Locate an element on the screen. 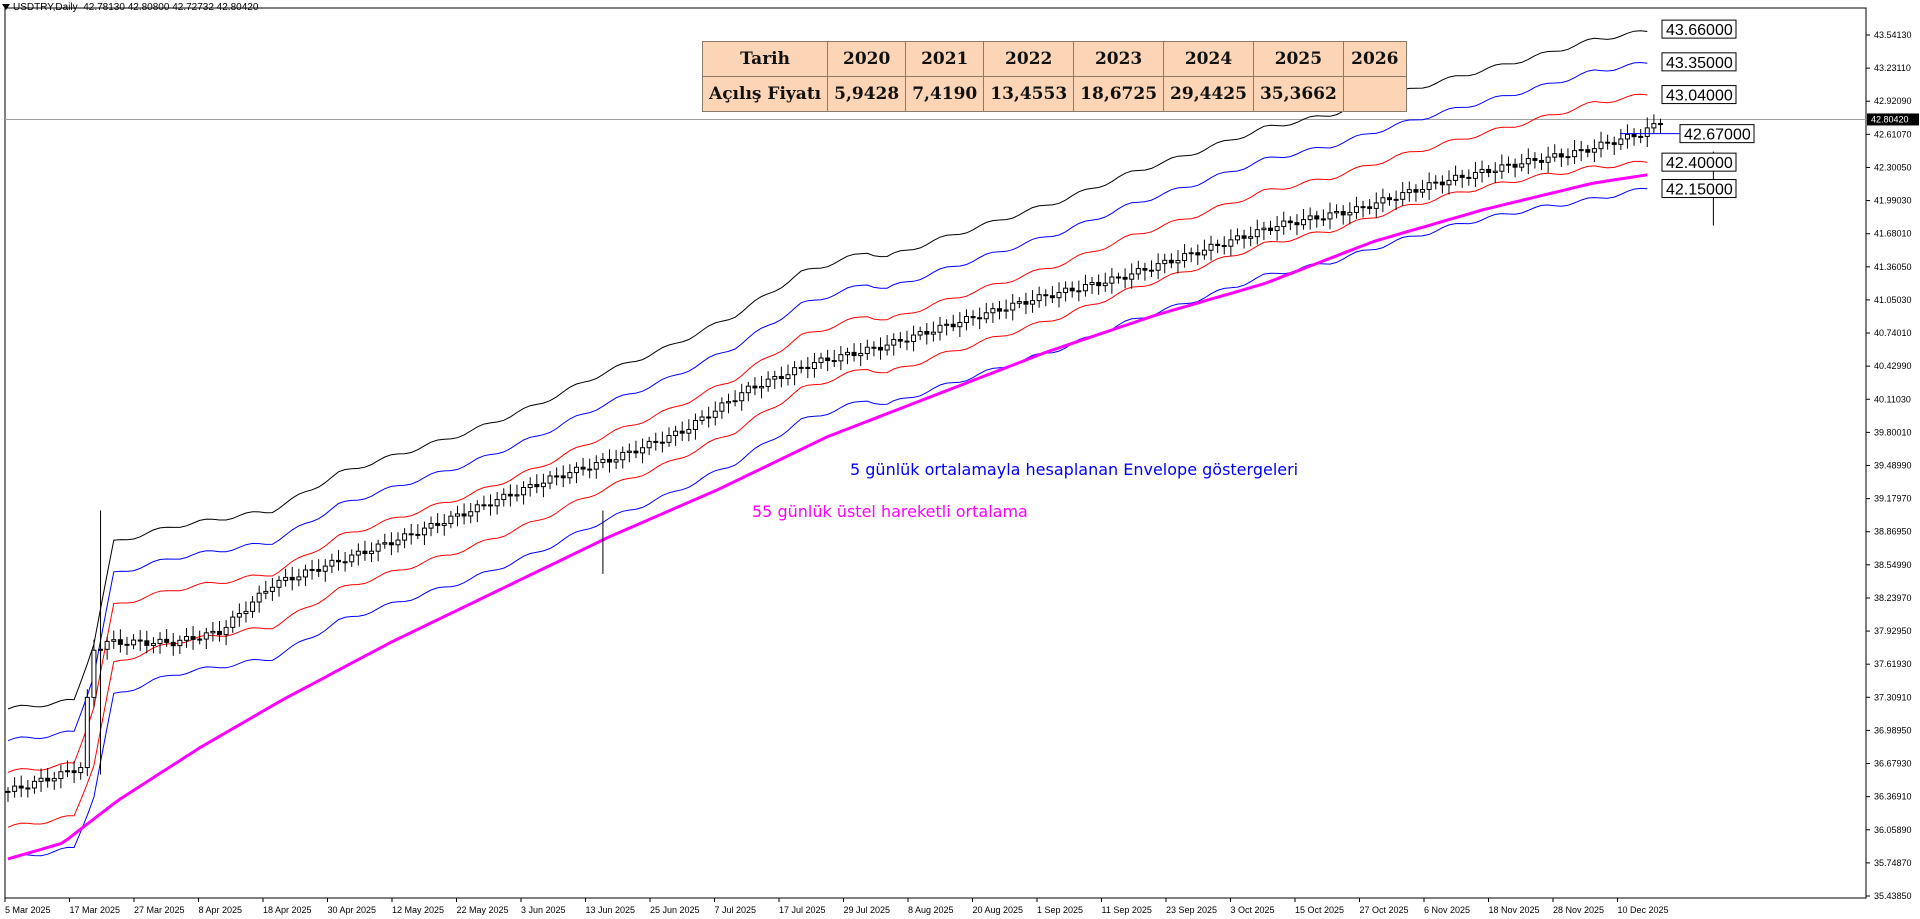  x-tick-label: 12 May 2025 is located at coordinates (418, 910).